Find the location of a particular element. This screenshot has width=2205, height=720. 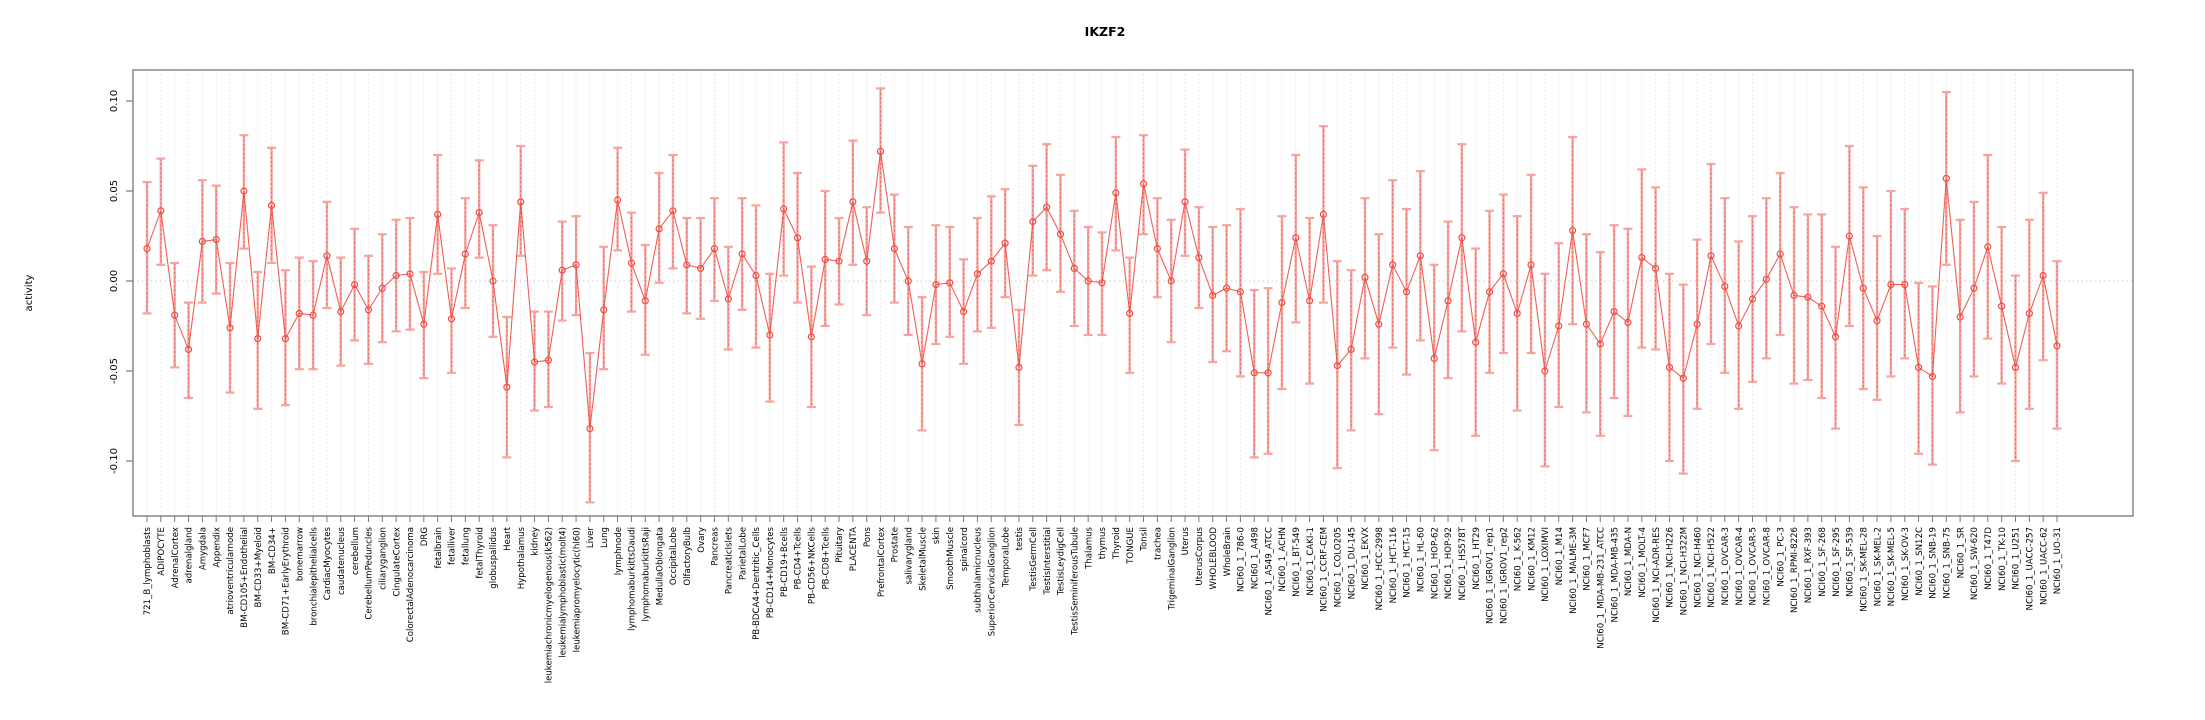

x-category-label: AdrenalCortex is located at coordinates (176, 557).